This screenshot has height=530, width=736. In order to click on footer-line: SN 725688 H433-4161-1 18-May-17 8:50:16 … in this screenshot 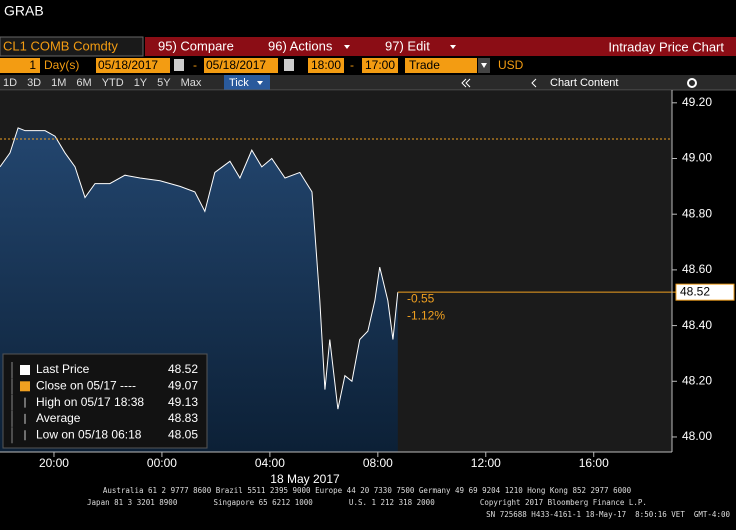, I will do `click(608, 514)`.